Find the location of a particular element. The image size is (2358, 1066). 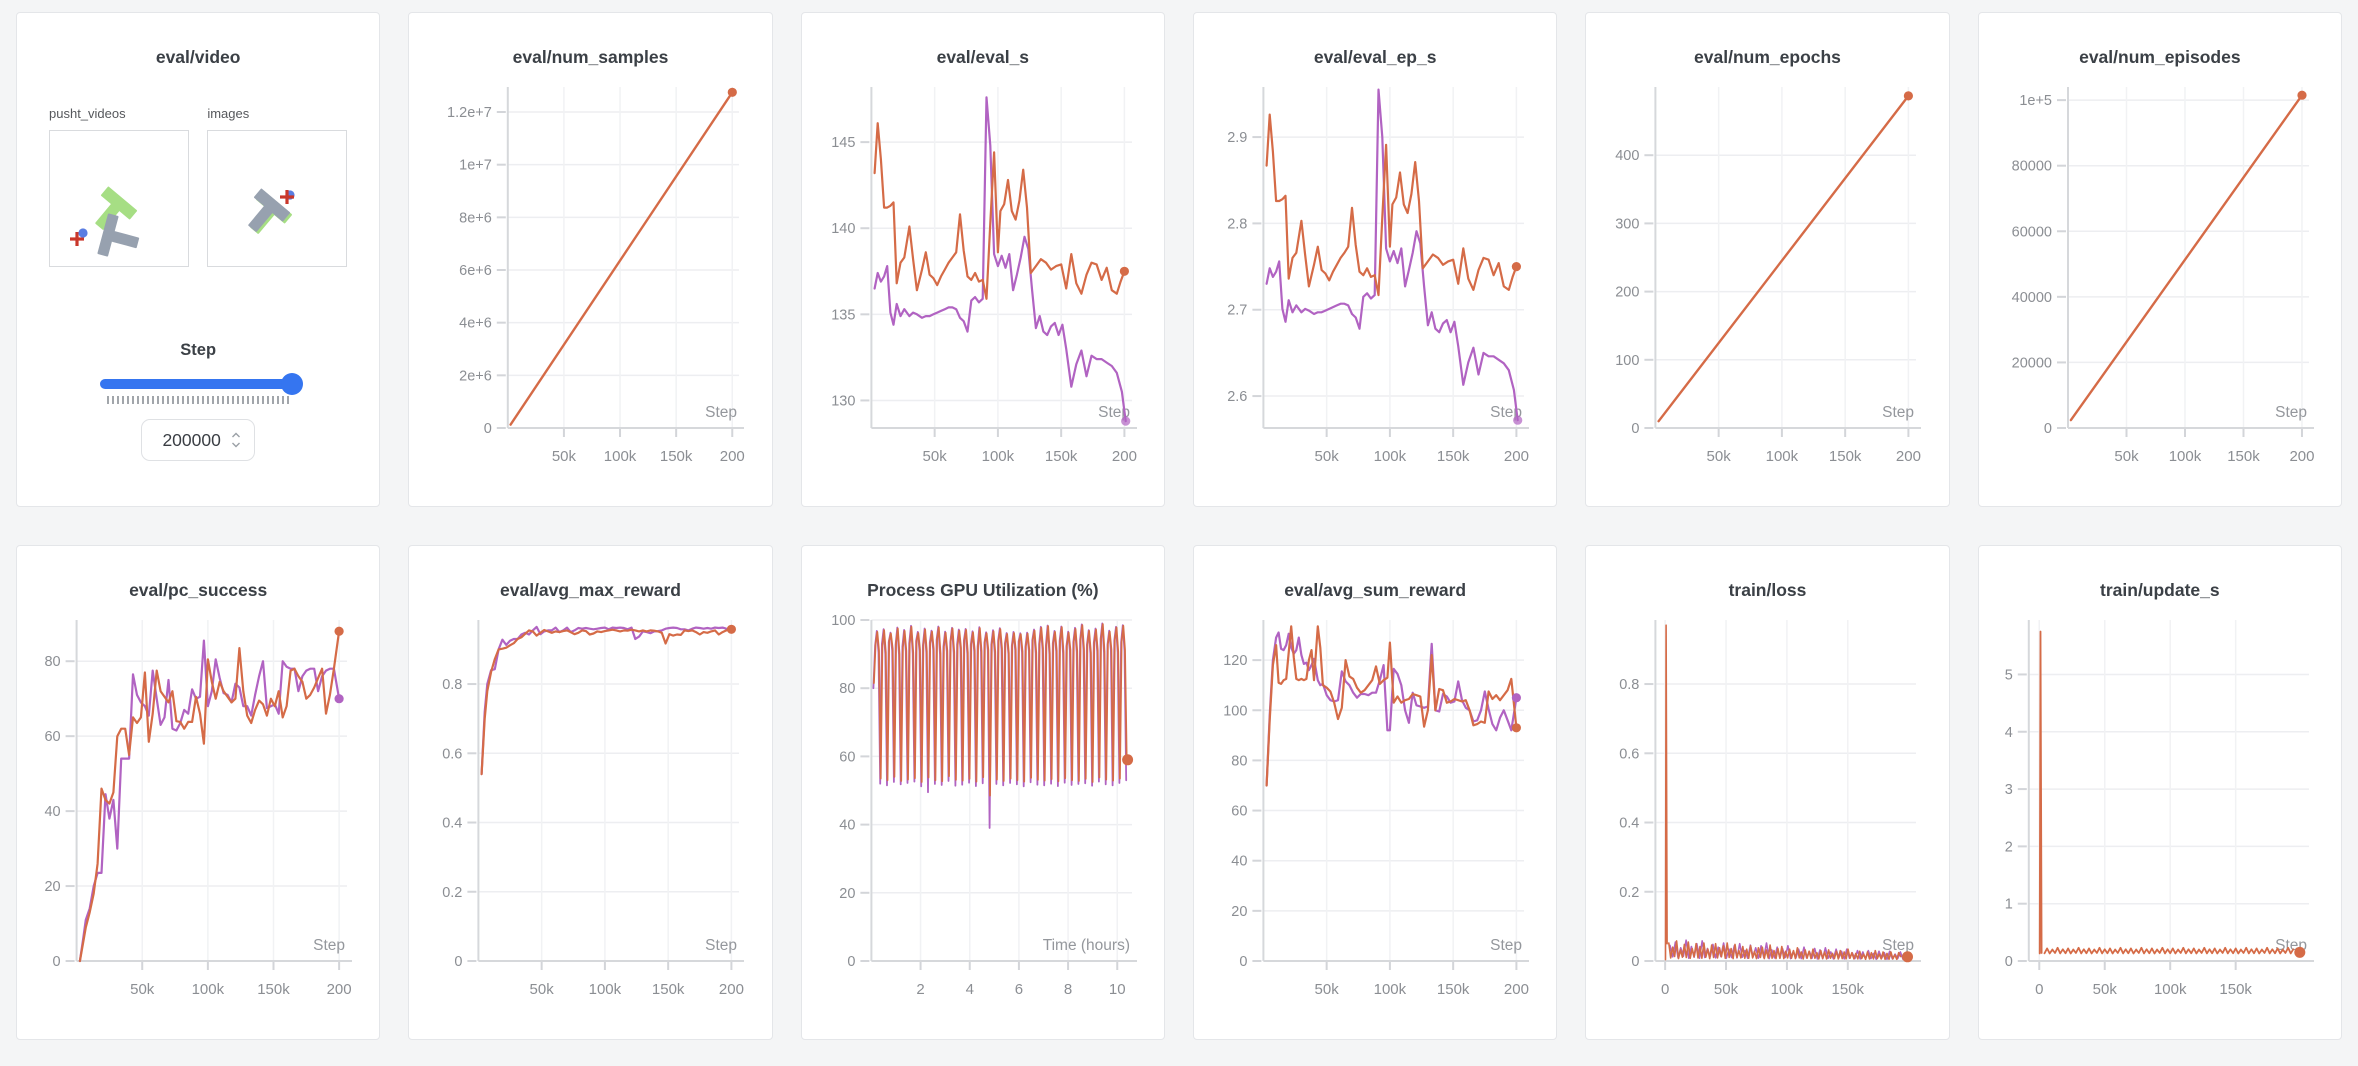

svg-text: 1.2e+7 is located at coordinates (469, 113).